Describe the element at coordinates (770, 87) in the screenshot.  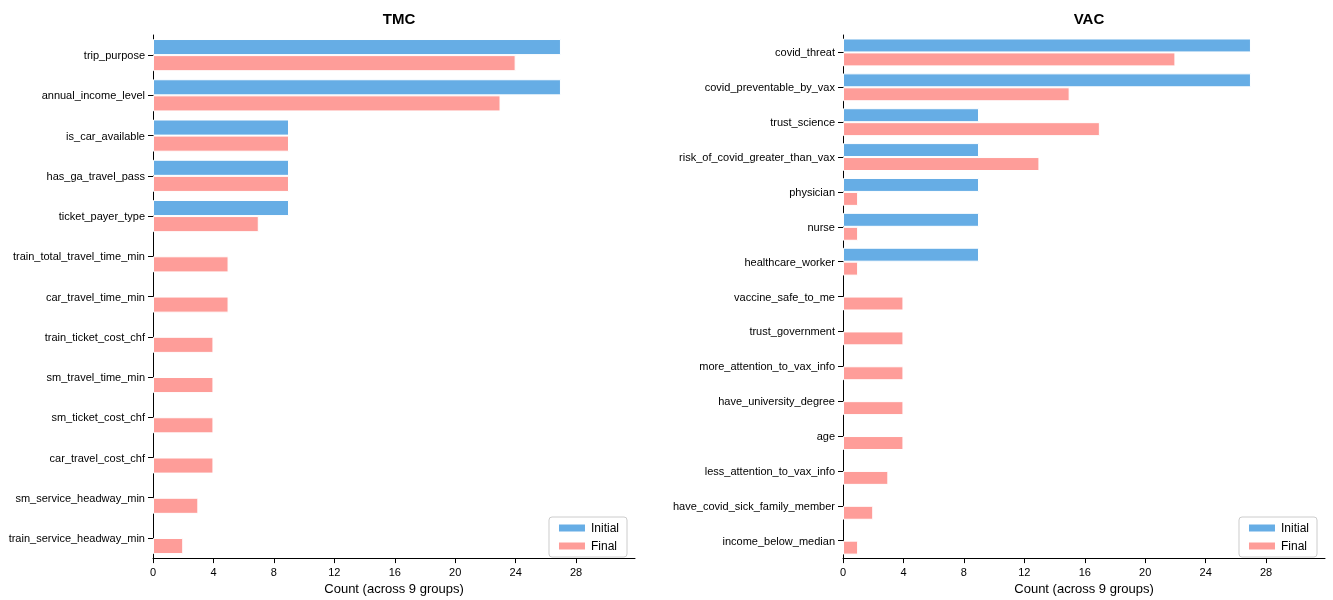
I see `y-tick-label: covid_preventable_by_vax` at that location.